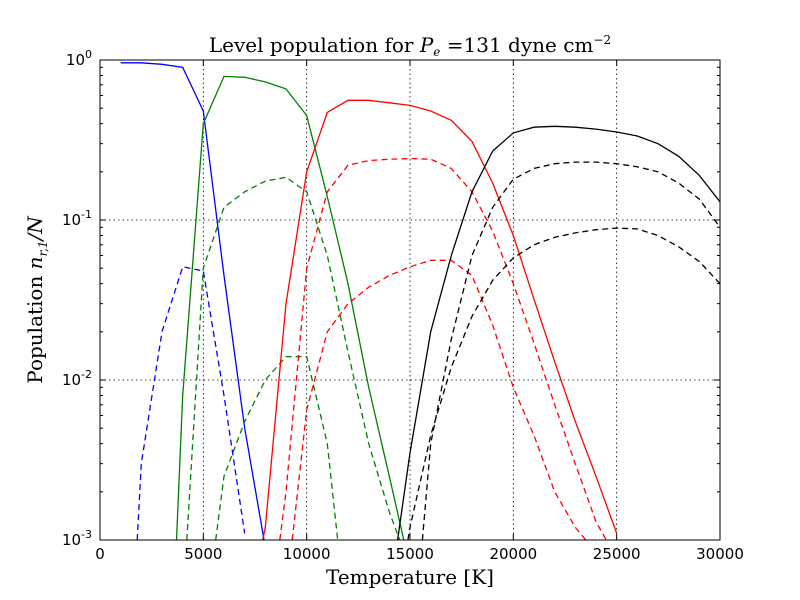 This screenshot has height=600, width=800. What do you see at coordinates (410, 554) in the screenshot?
I see `x-tick-label: 15000` at bounding box center [410, 554].